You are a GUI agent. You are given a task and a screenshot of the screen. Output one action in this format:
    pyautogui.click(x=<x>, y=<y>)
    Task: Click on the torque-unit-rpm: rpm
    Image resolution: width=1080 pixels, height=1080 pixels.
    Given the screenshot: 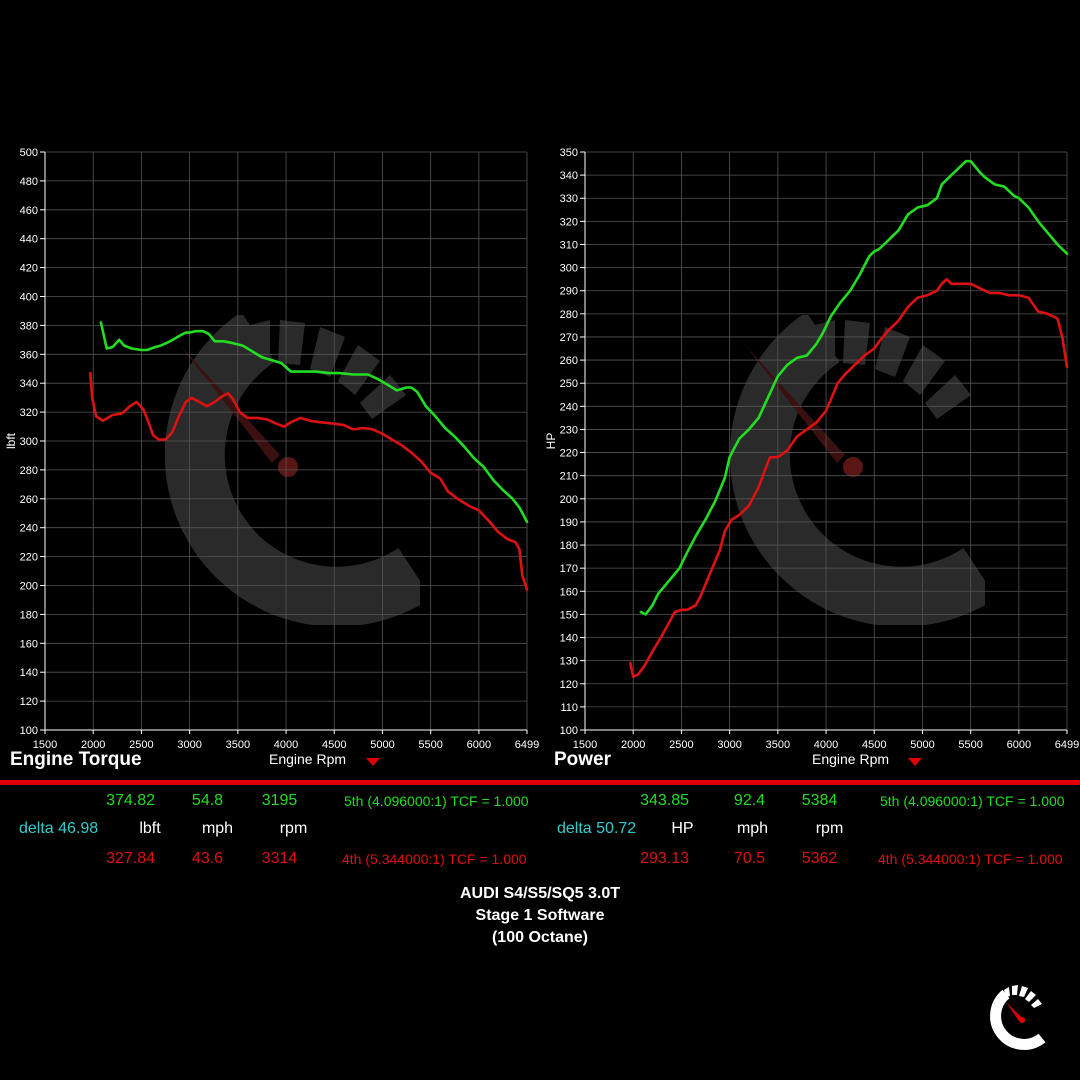 What is the action you would take?
    pyautogui.click(x=293, y=828)
    